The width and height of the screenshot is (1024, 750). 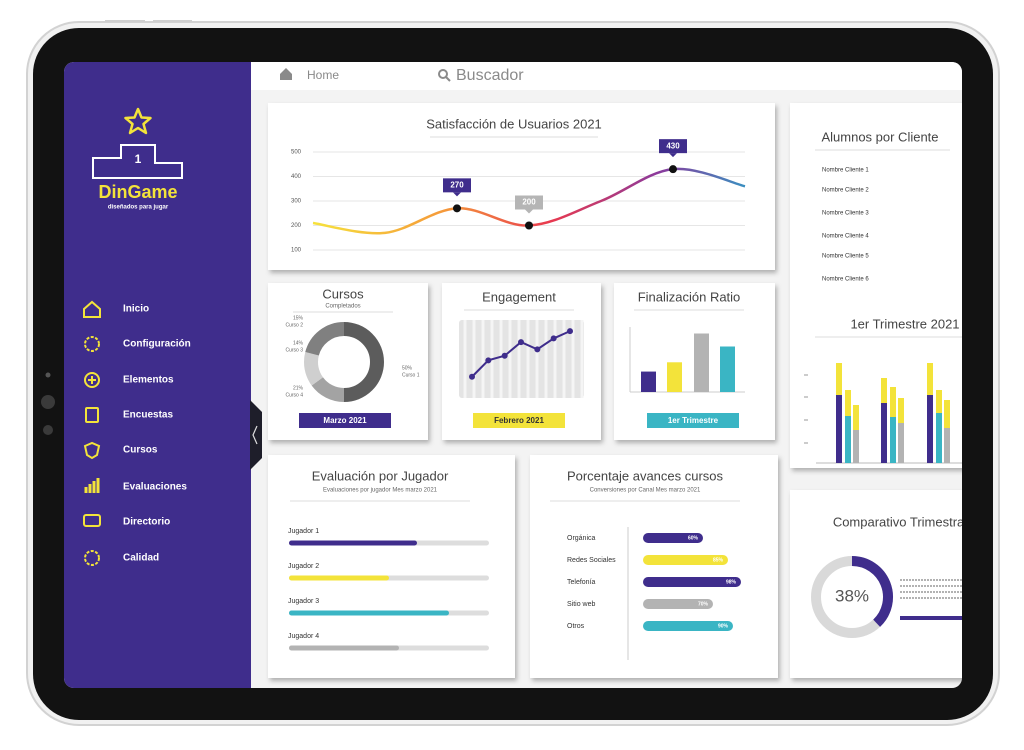 What do you see at coordinates (136, 309) in the screenshot?
I see `nav-item: Inicio` at bounding box center [136, 309].